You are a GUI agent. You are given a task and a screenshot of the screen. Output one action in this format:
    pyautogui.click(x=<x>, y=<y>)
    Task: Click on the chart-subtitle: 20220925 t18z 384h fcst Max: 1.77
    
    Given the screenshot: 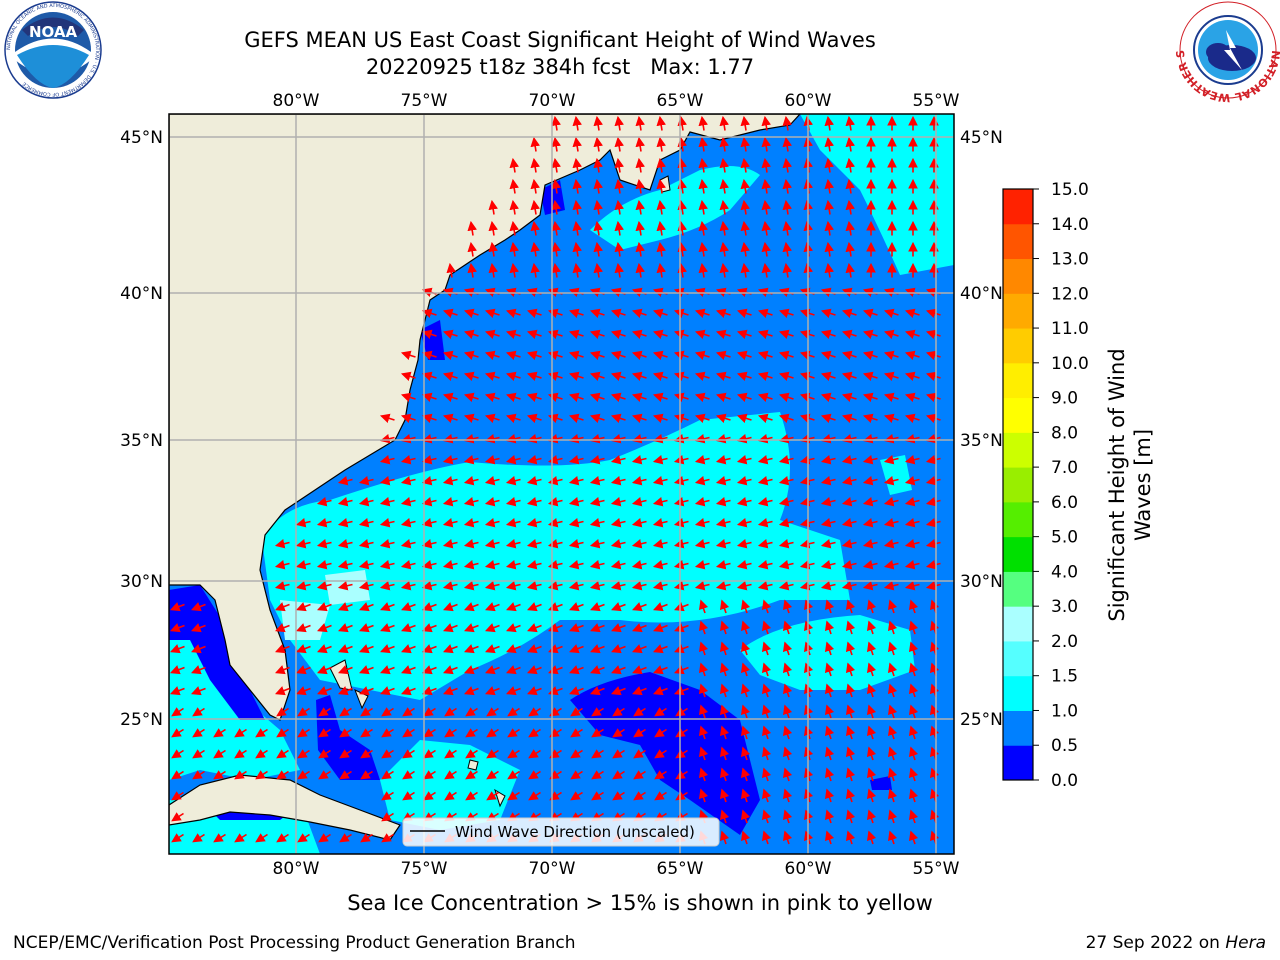 What is the action you would take?
    pyautogui.click(x=560, y=67)
    